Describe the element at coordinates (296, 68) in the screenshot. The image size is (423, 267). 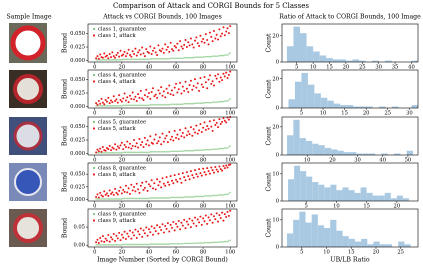
I see `x-tick-label: 5` at that location.